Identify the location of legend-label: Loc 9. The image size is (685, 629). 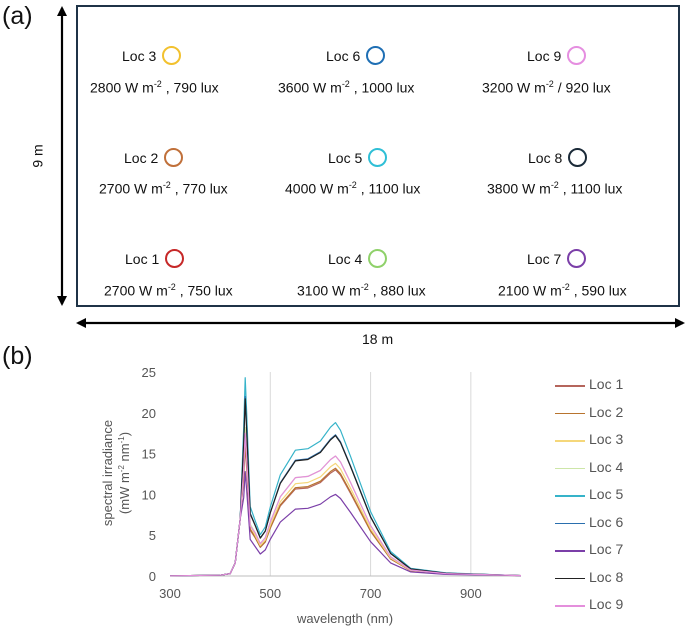
(606, 604).